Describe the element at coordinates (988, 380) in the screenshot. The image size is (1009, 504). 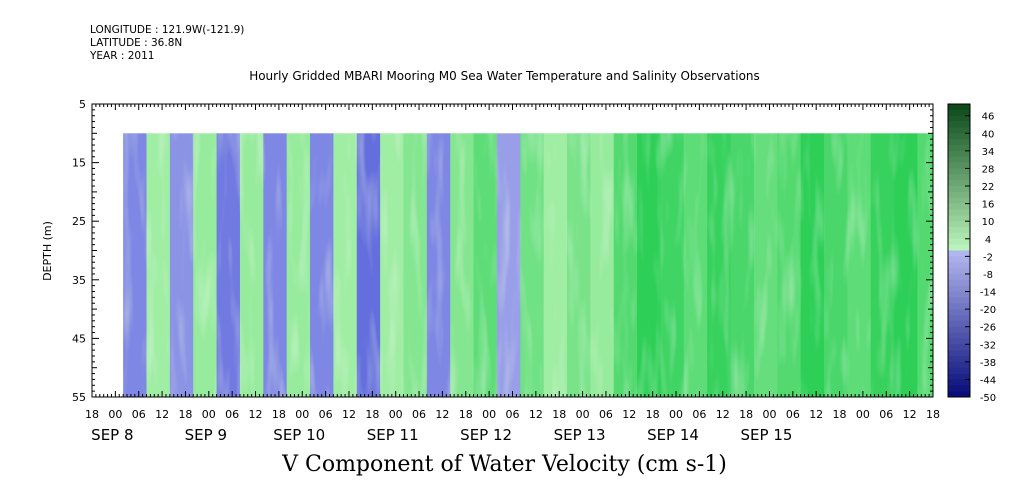
I see `colorbar-label: -44` at that location.